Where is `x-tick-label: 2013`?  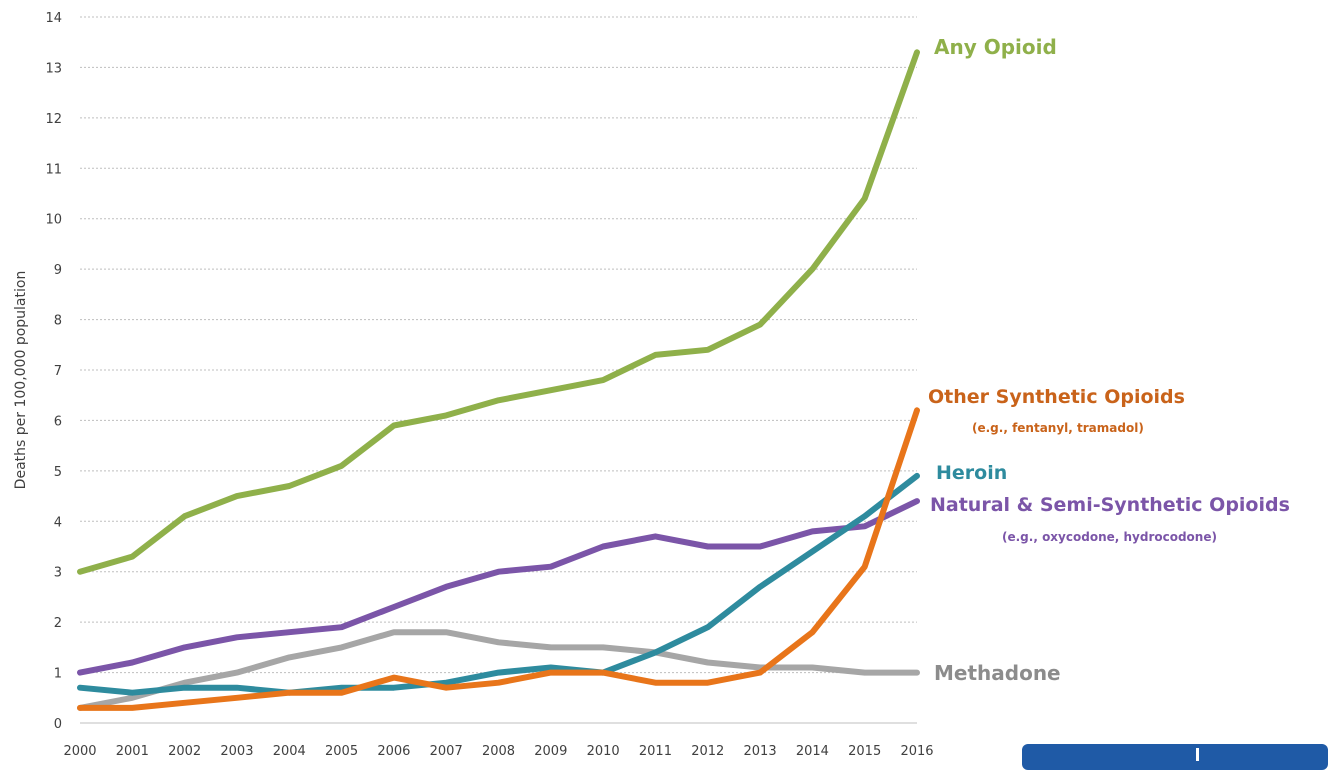
x-tick-label: 2013 is located at coordinates (760, 751).